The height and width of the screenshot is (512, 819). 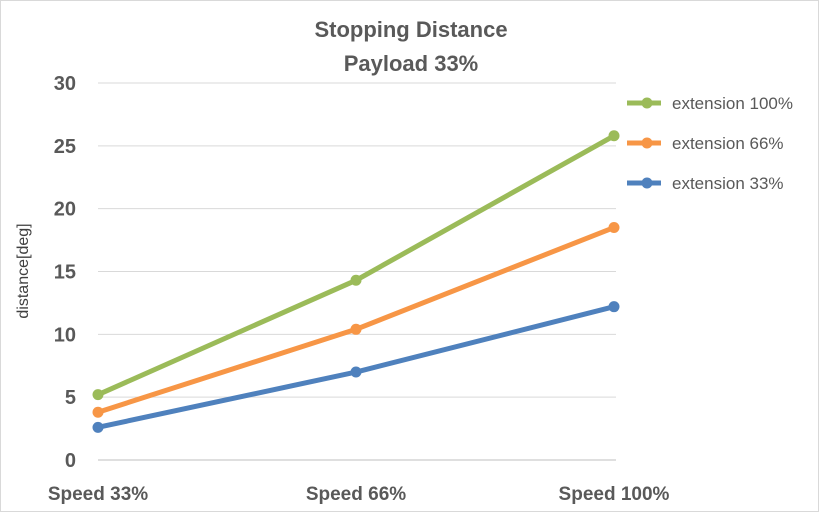 What do you see at coordinates (65, 147) in the screenshot?
I see `y-tick-label: 25` at bounding box center [65, 147].